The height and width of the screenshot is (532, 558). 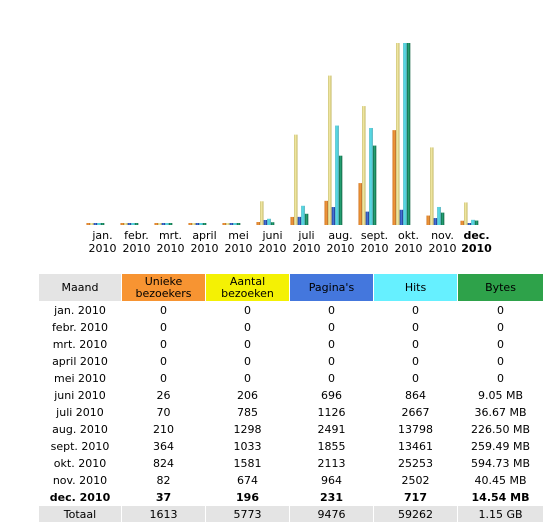 I want to click on cell-visitors: 37, so click(x=163, y=497).